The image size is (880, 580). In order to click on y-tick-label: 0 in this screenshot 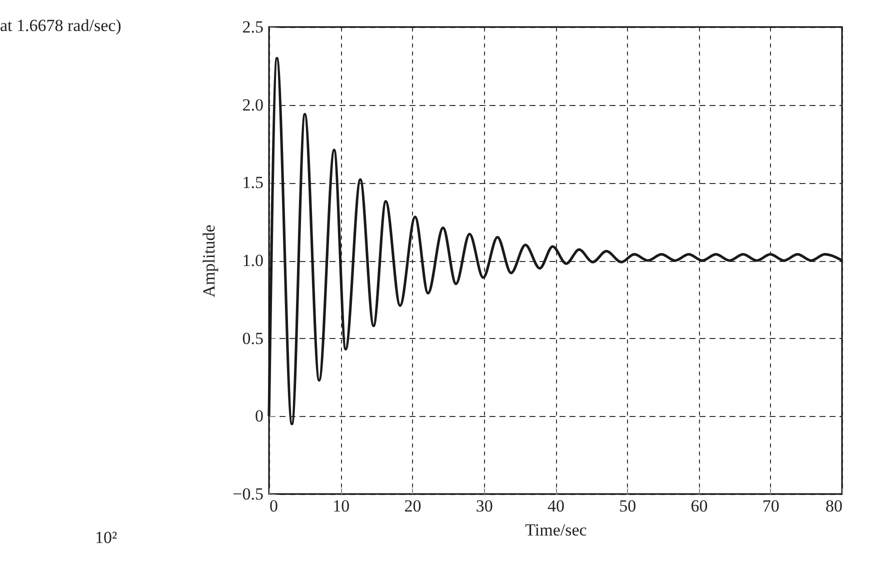, I will do `click(259, 416)`.